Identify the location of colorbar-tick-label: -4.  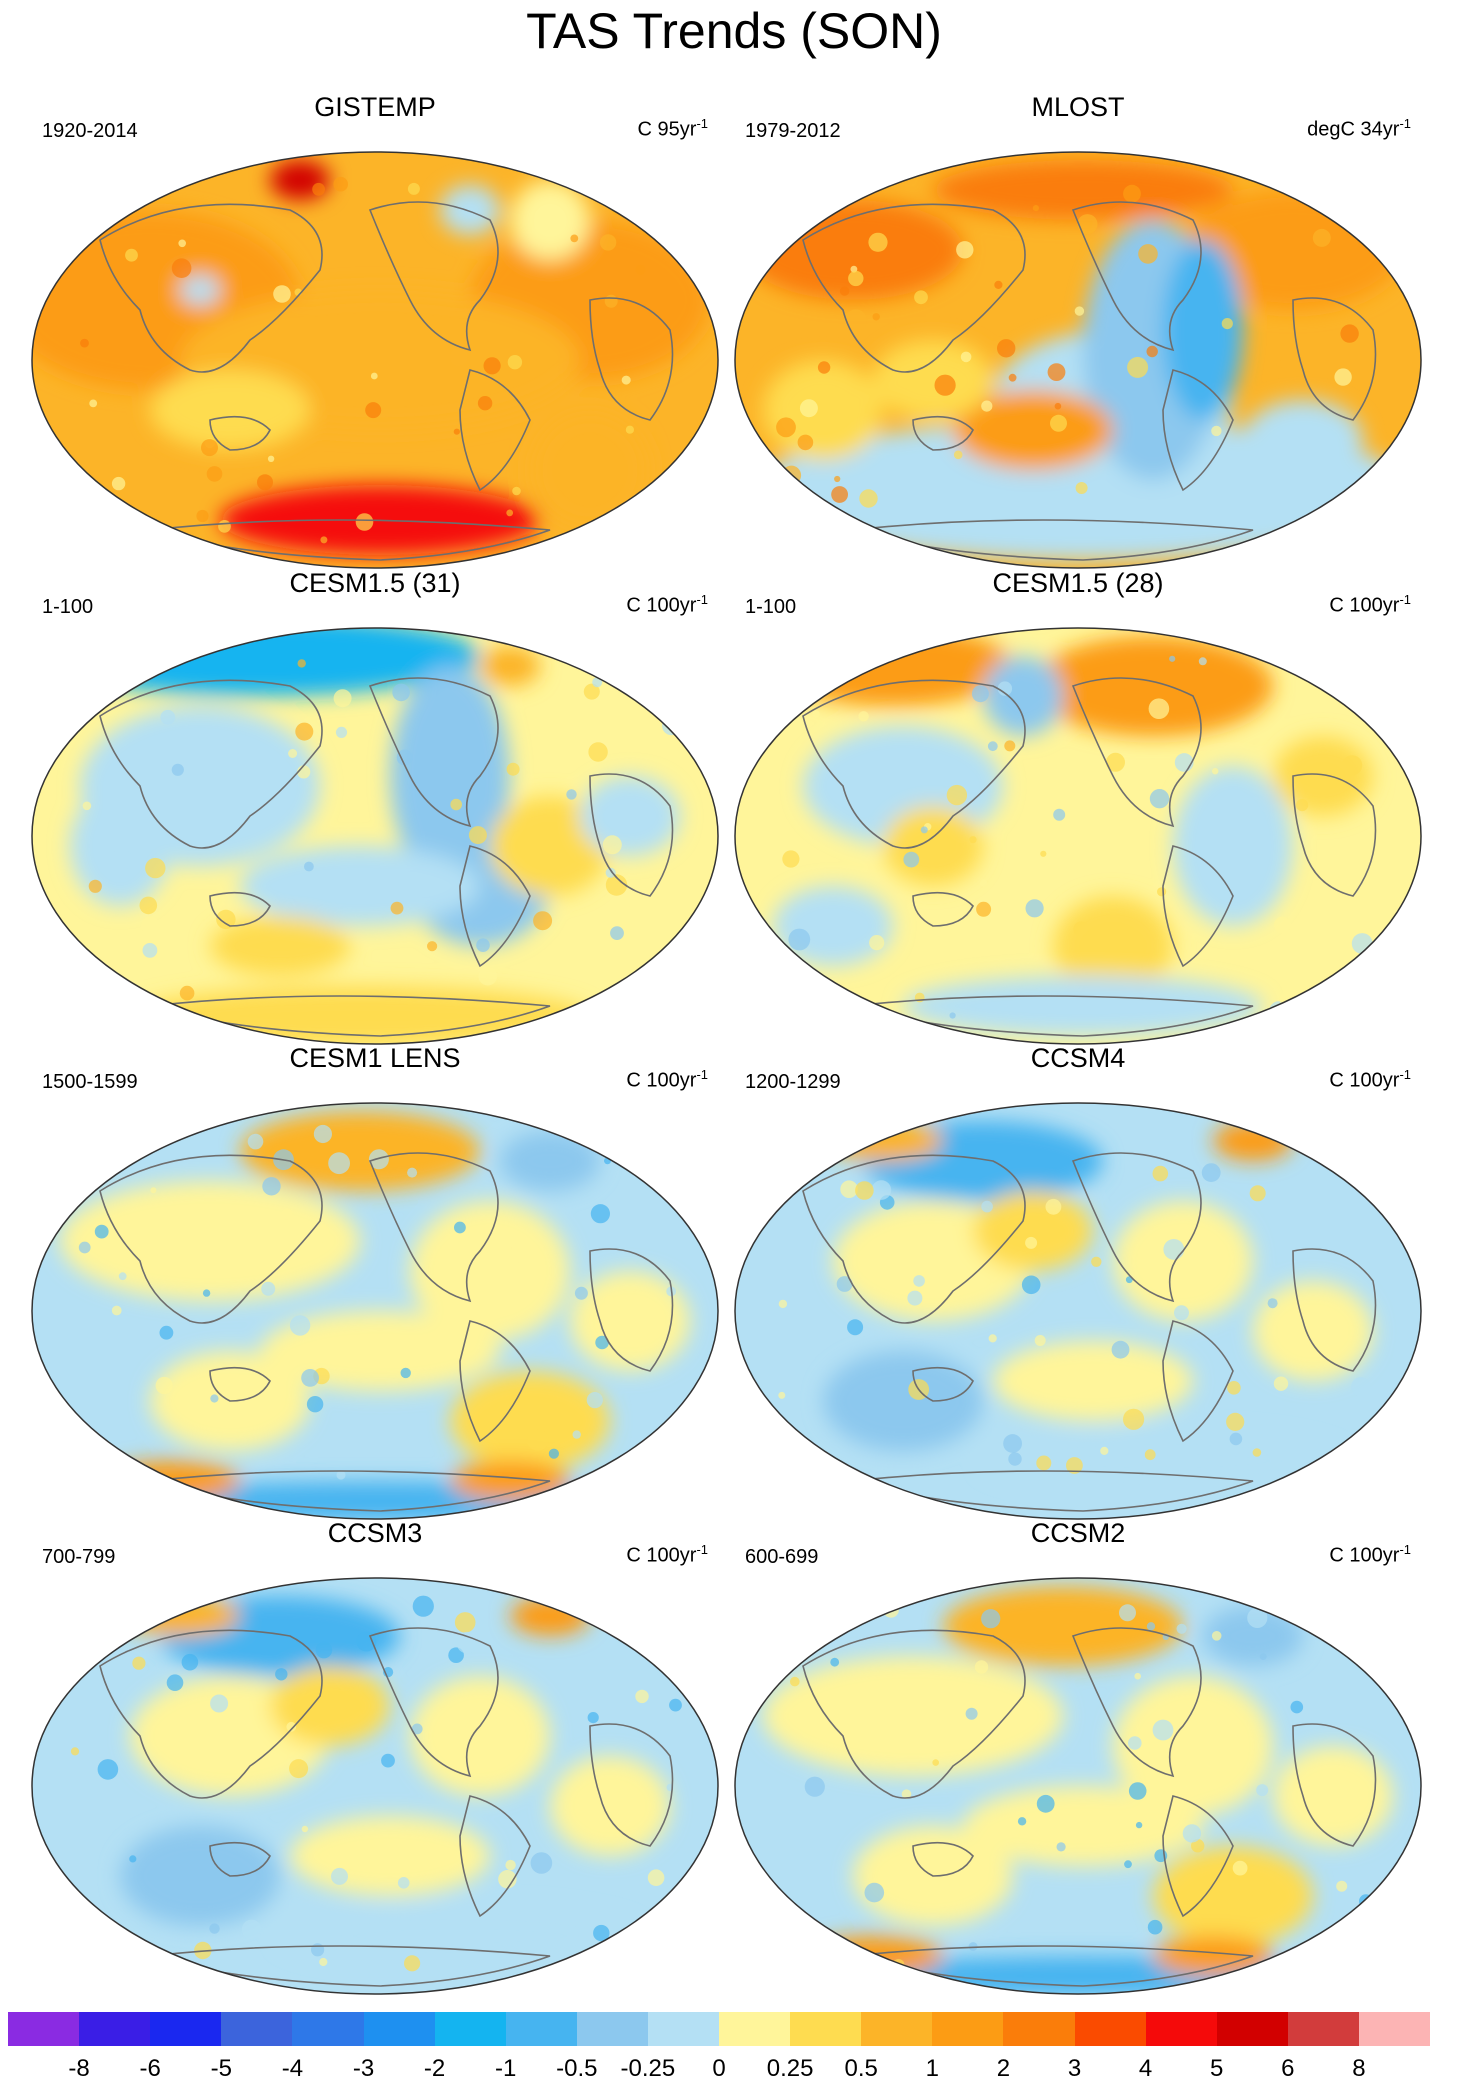
(292, 2068).